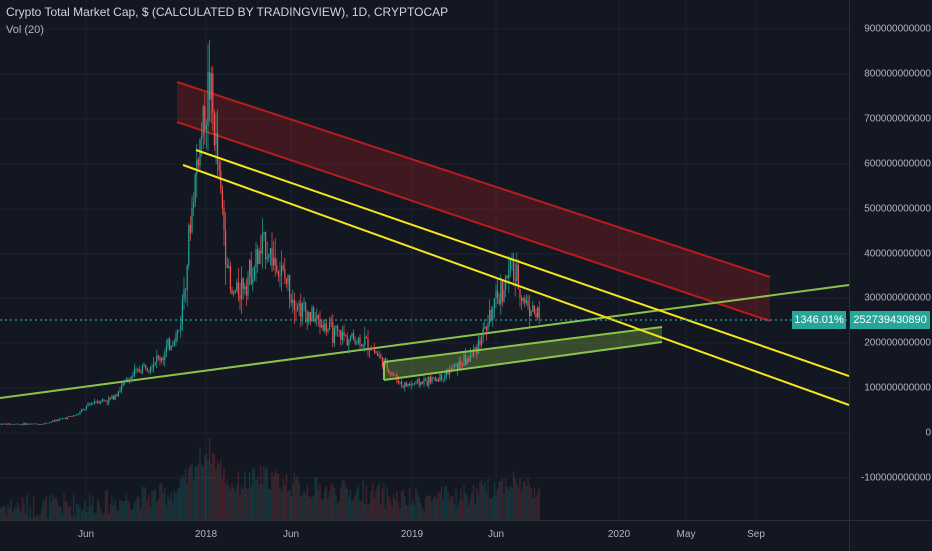 Image resolution: width=932 pixels, height=551 pixels. What do you see at coordinates (890, 535) in the screenshot?
I see `axis-corner` at bounding box center [890, 535].